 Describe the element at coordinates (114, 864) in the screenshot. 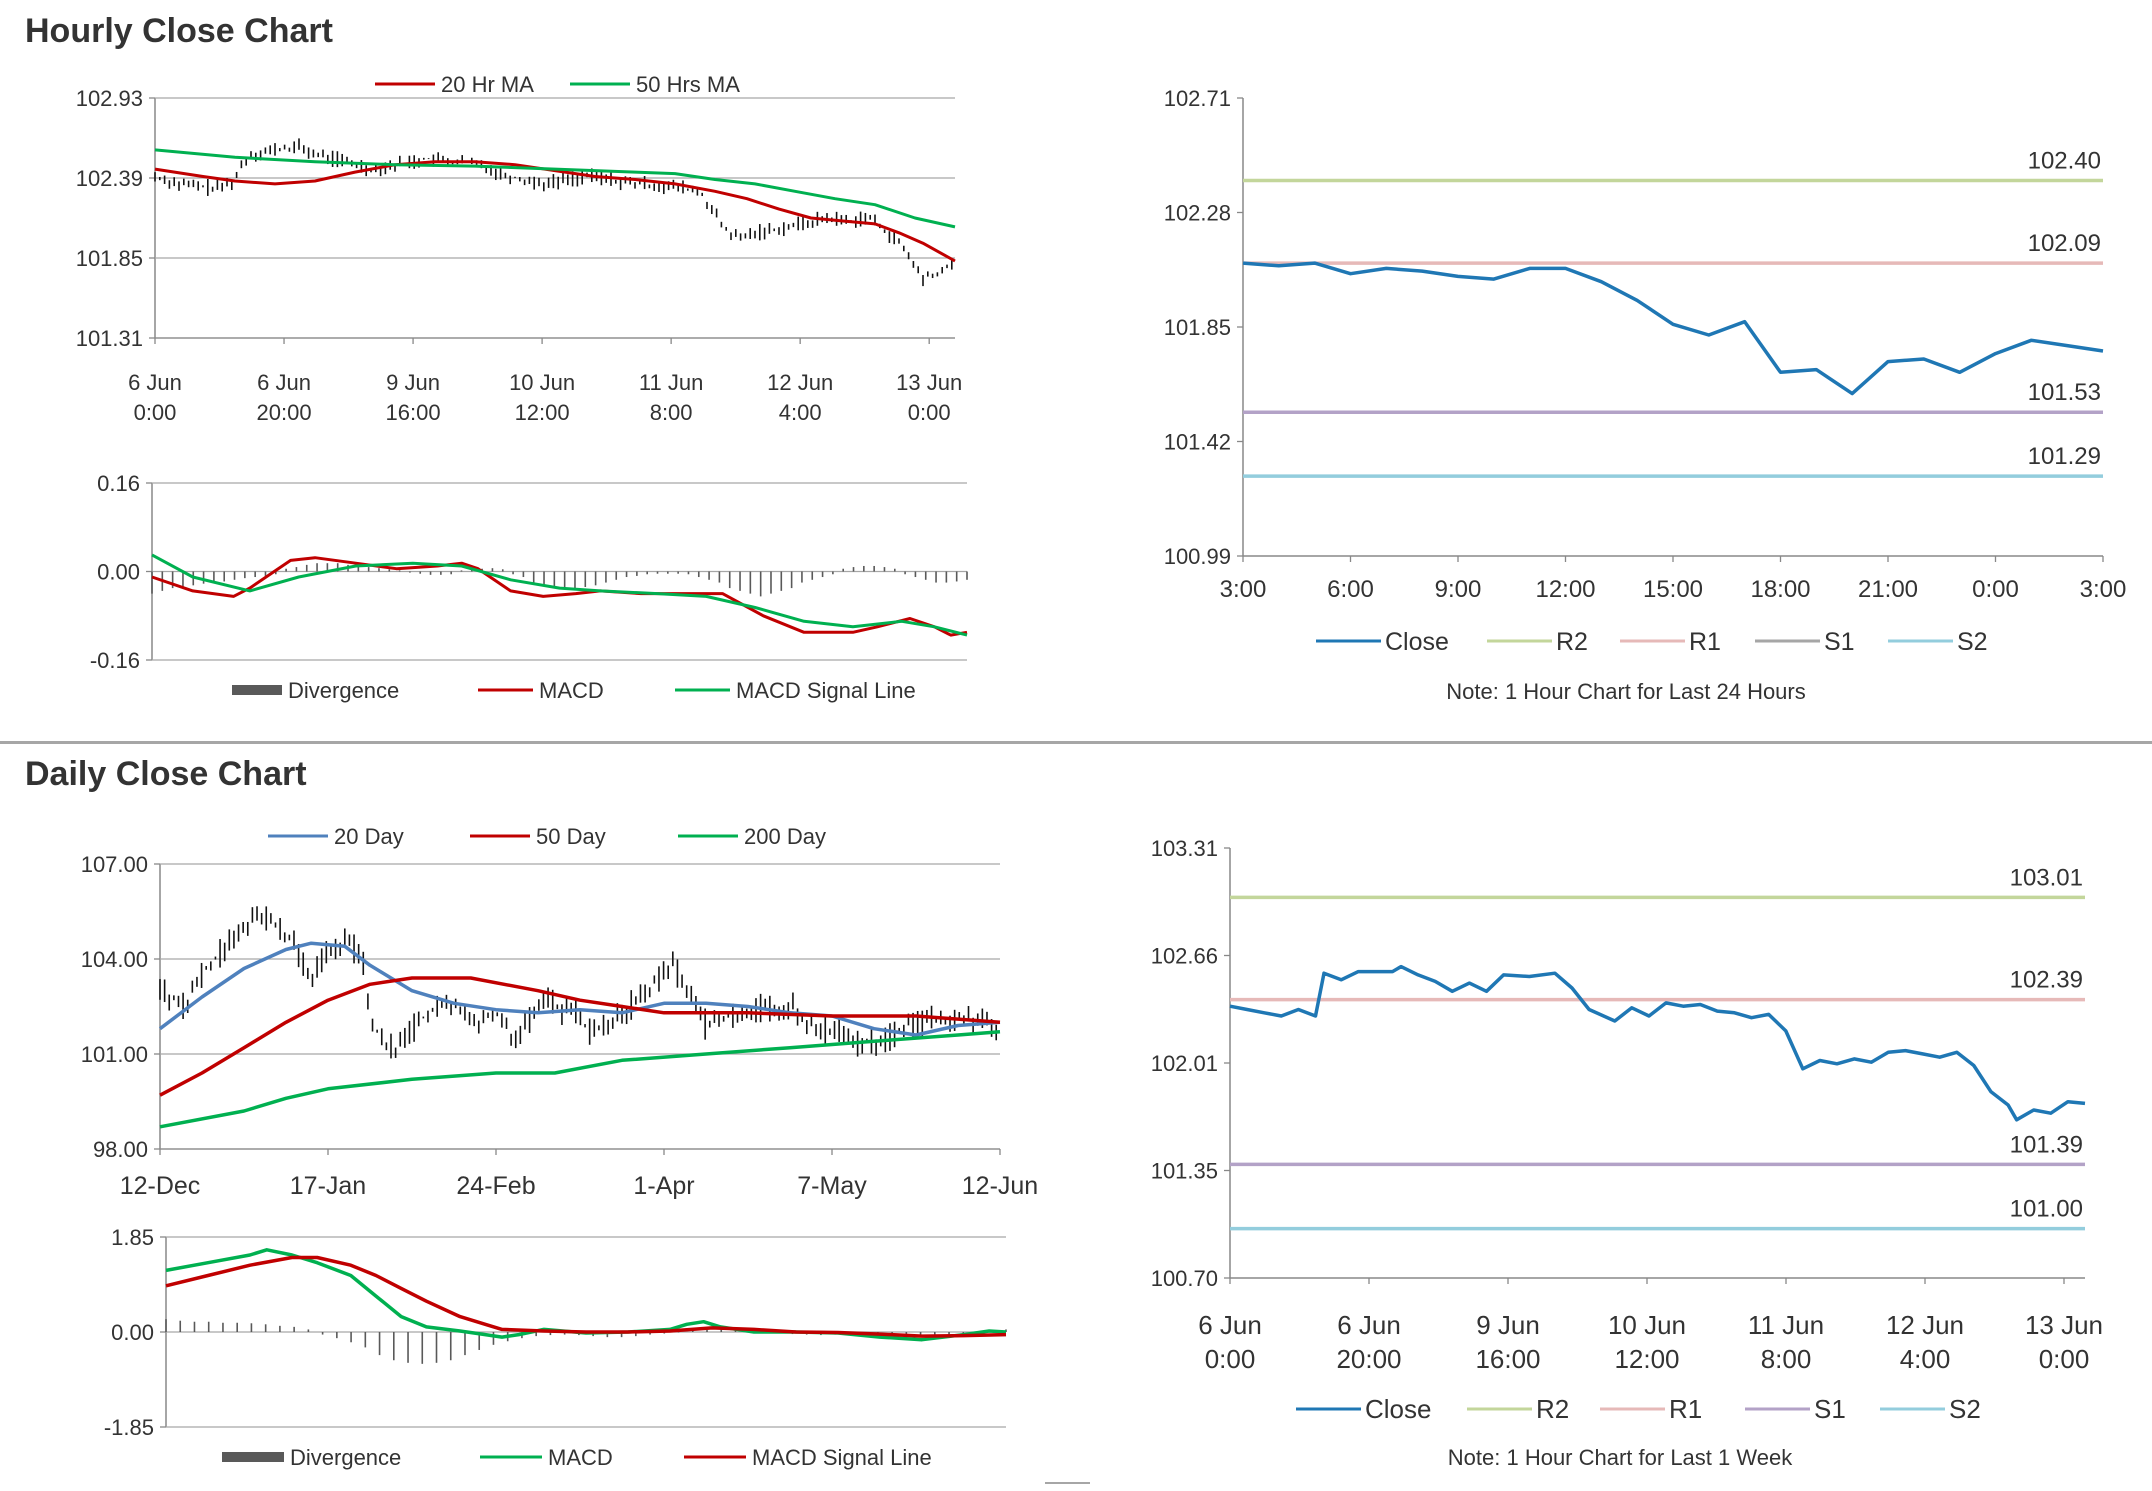

I see `y-tick-label: 107.00` at that location.